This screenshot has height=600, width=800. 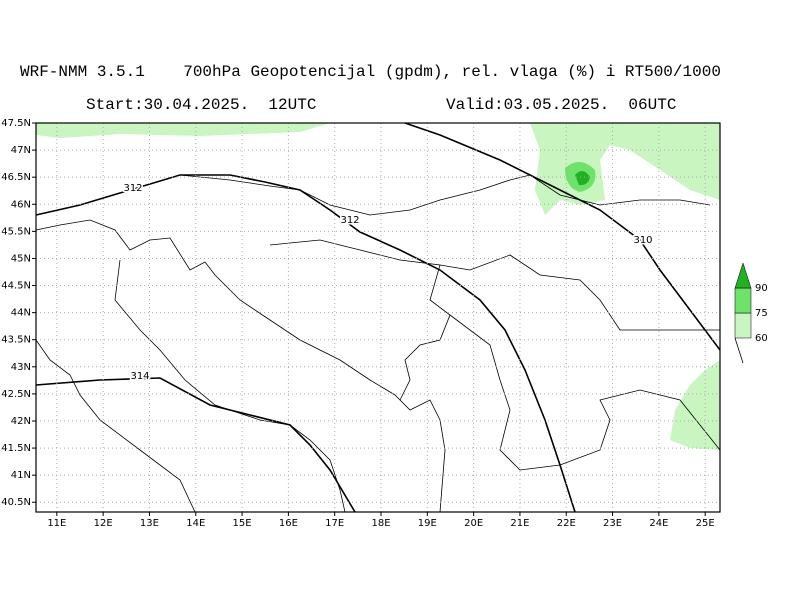 I want to click on x-tick-label: 12E, so click(x=103, y=523).